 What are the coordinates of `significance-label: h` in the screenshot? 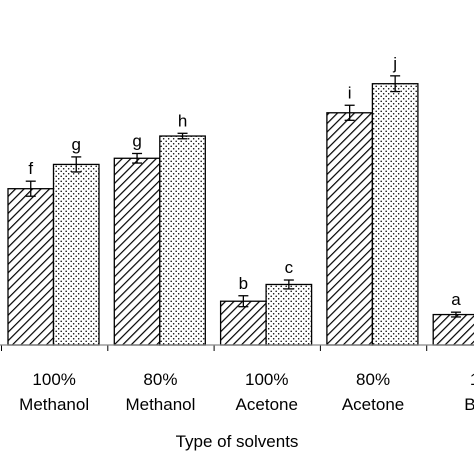 It's located at (182, 120).